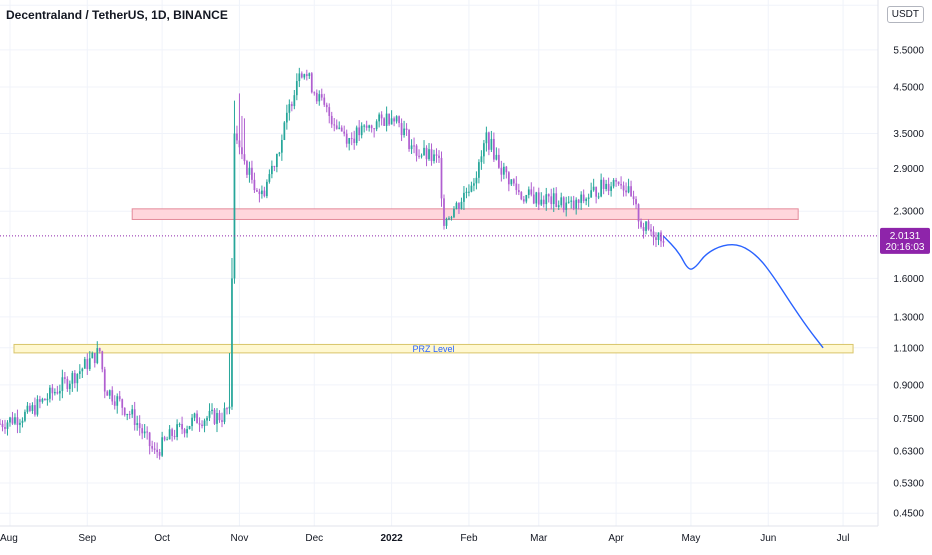  What do you see at coordinates (117, 15) in the screenshot?
I see `symbol-title: Decentraland / TetherUS, 1D, BINANCE` at bounding box center [117, 15].